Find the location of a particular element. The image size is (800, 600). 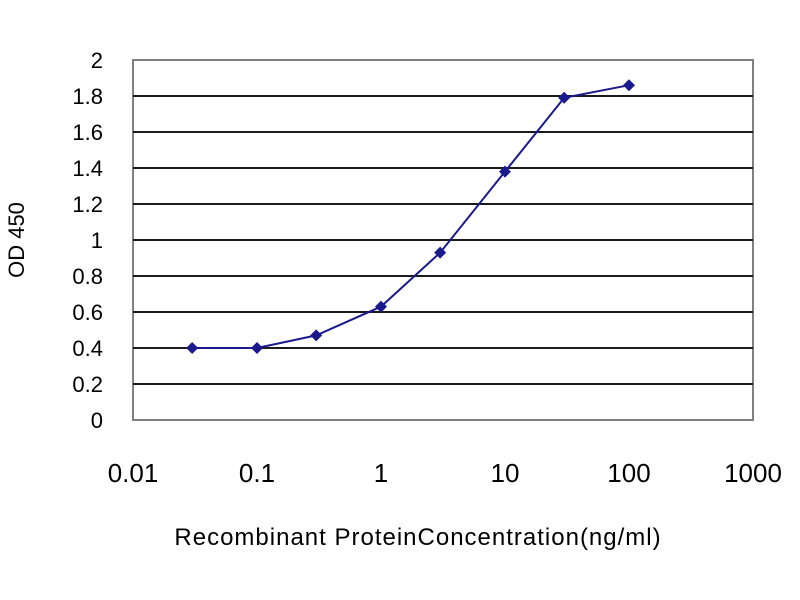

y-tick-label: 0.4 is located at coordinates (87, 348).